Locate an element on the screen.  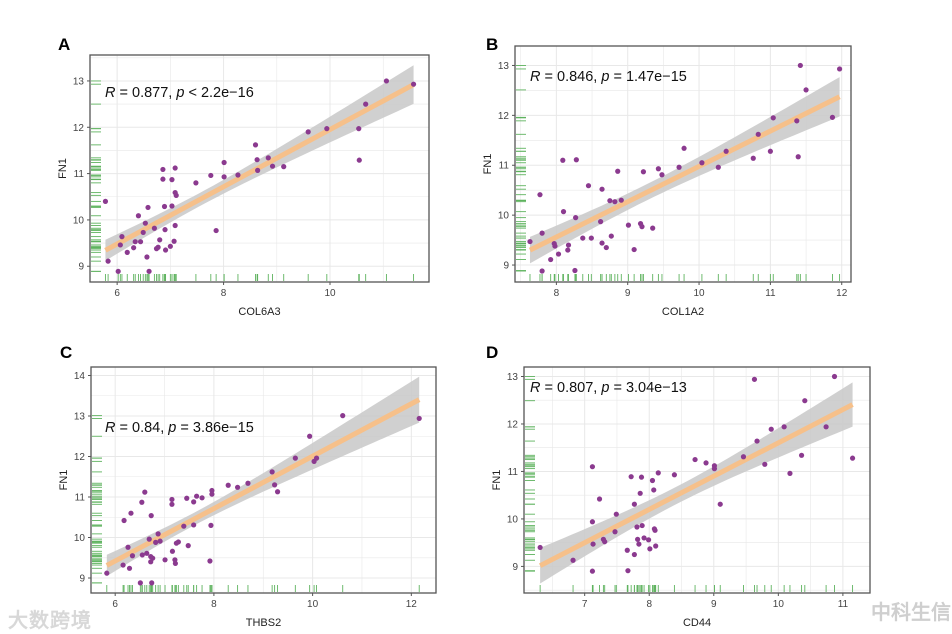
correlation-annotation: R = 0.877, p < 2.2e−16 is located at coordinates (179, 93).